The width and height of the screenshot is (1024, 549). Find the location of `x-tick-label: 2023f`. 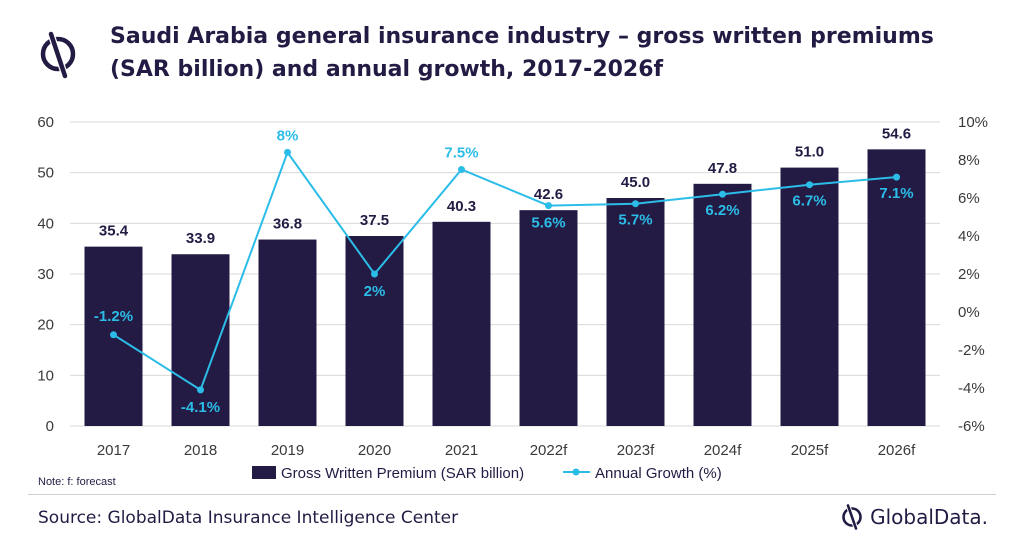

x-tick-label: 2023f is located at coordinates (636, 450).